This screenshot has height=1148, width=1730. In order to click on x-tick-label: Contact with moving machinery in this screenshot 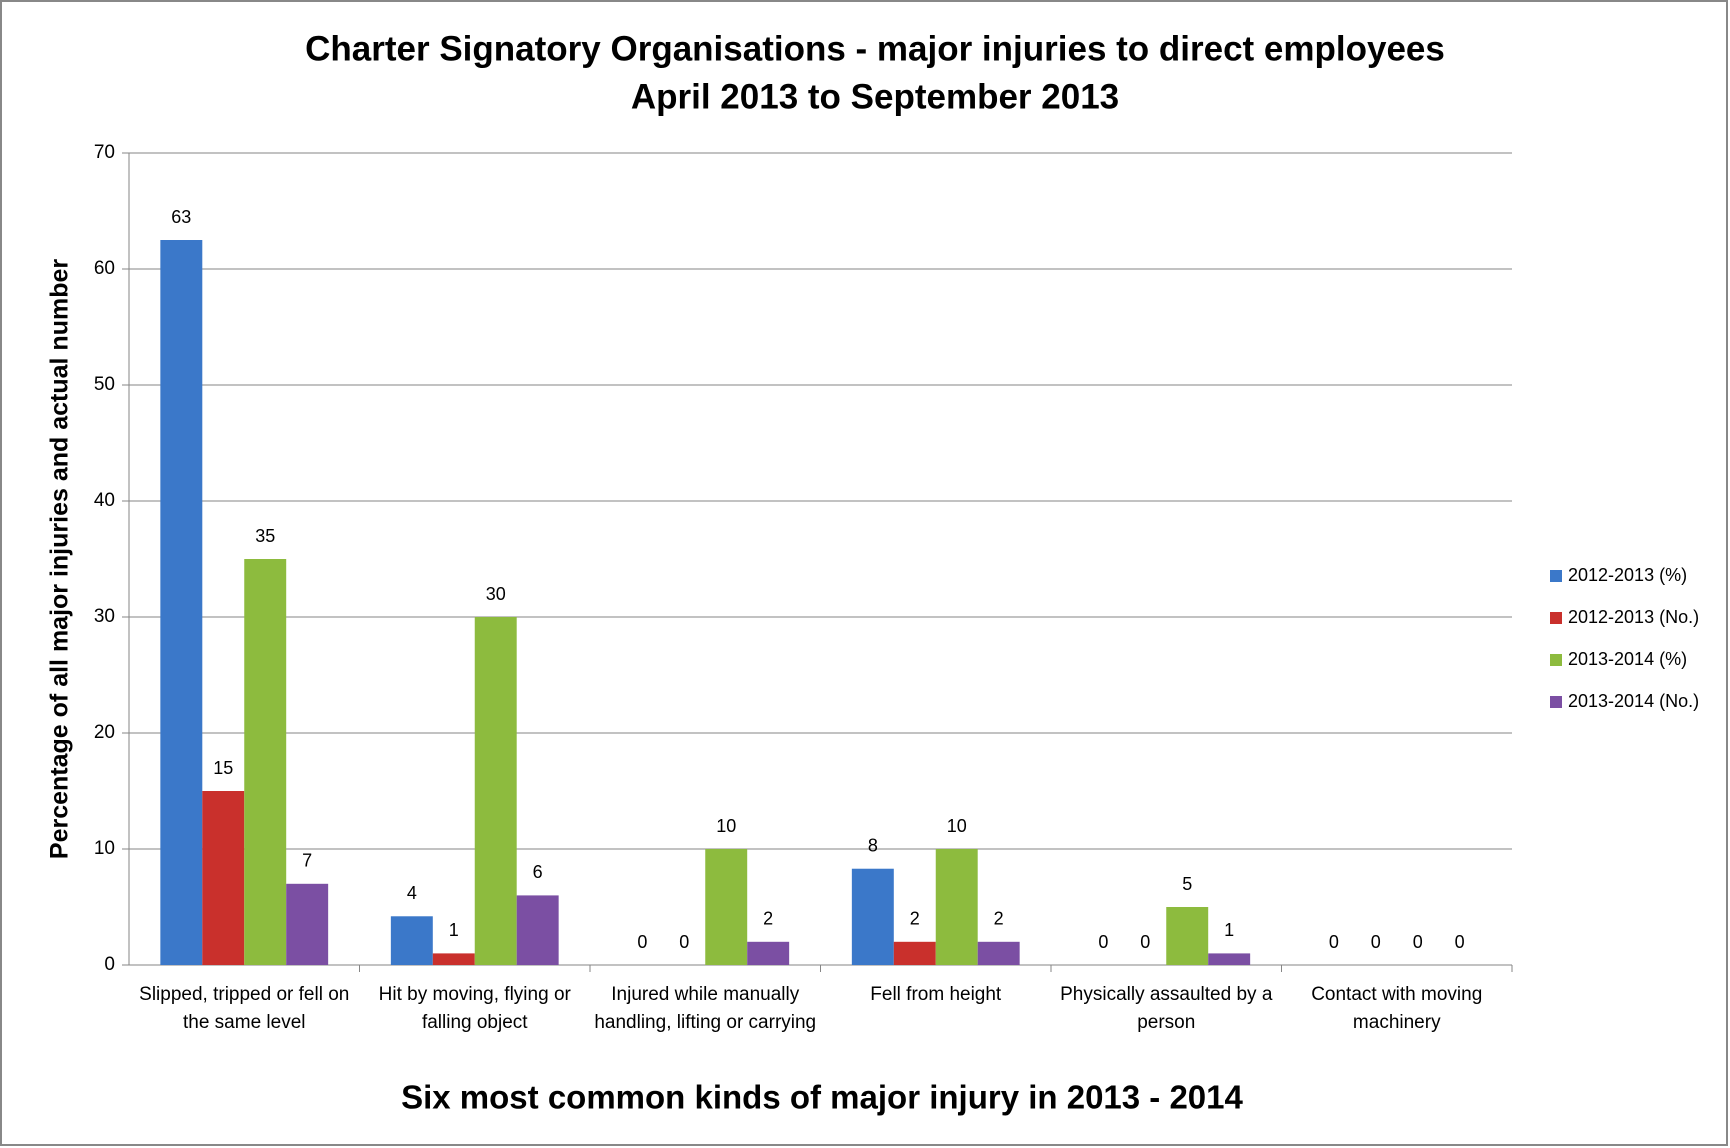, I will do `click(1397, 1008)`.